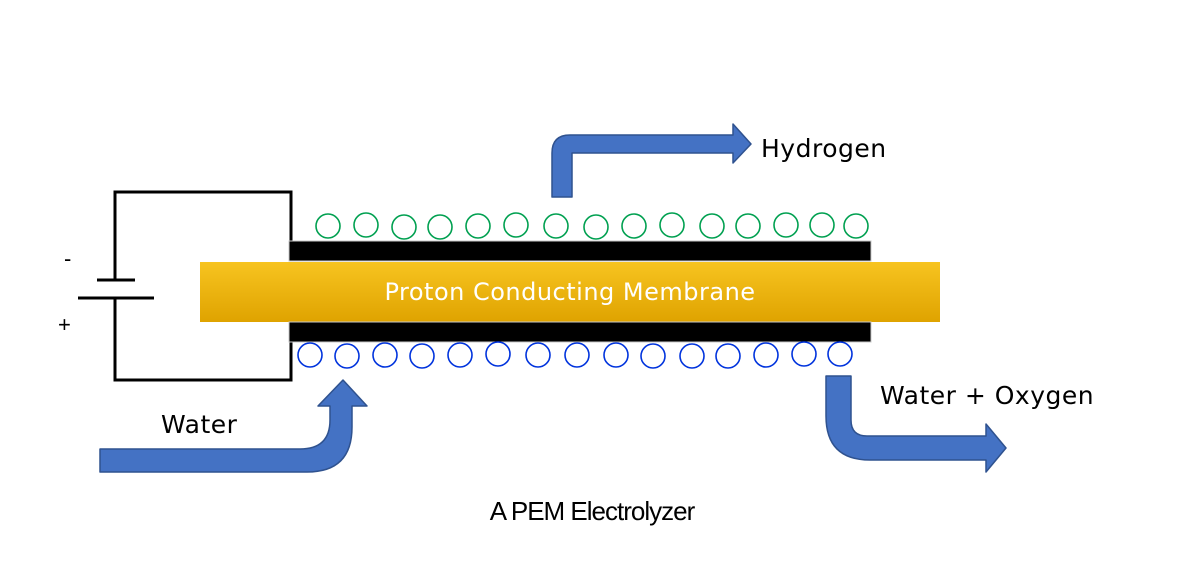  Describe the element at coordinates (64, 324) in the screenshot. I see `positive-terminal-sign: +` at that location.